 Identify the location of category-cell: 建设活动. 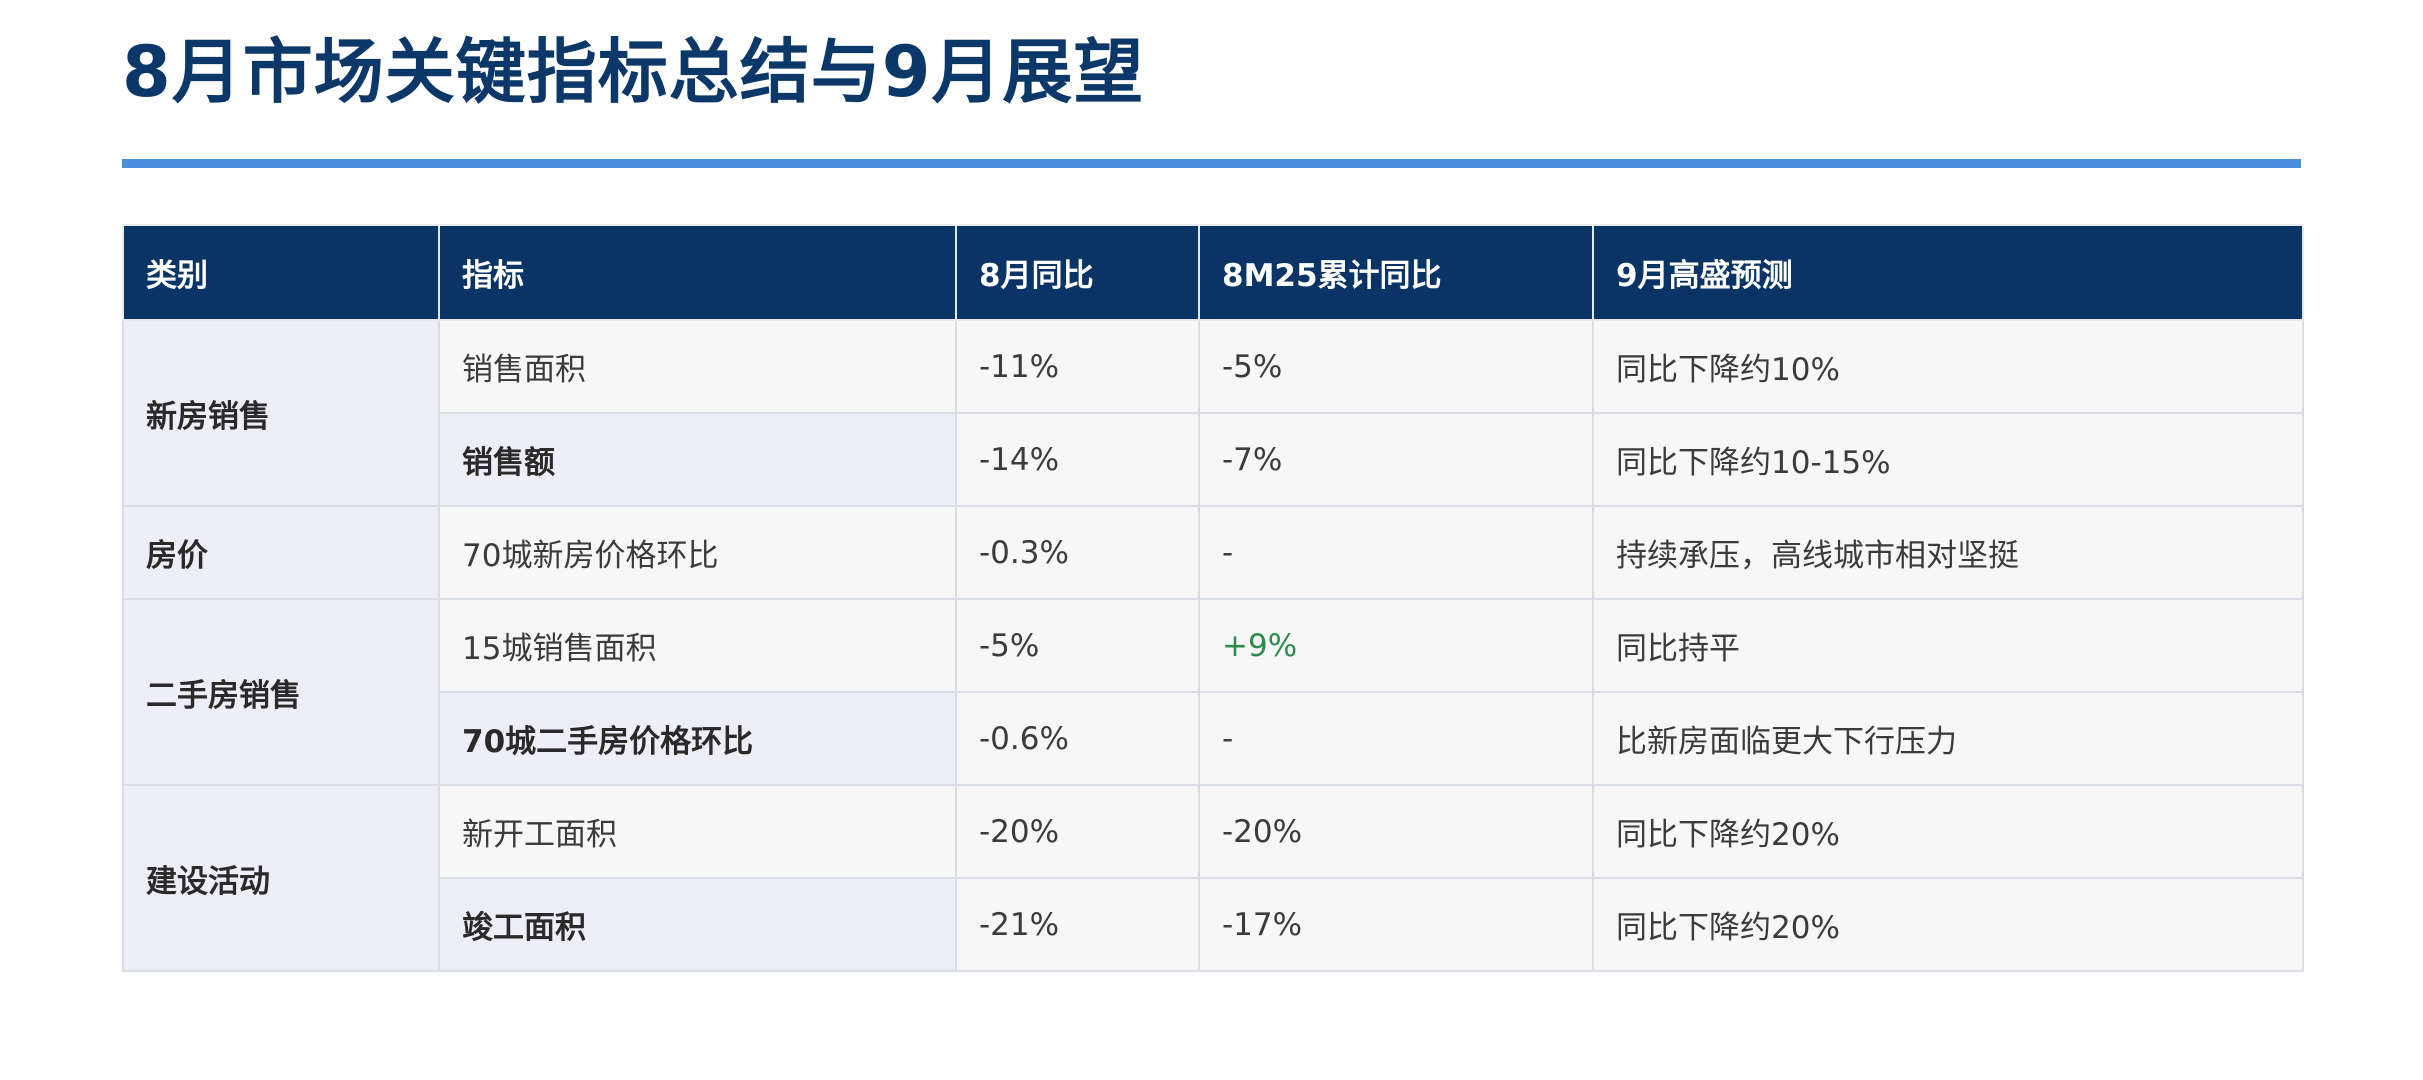
(281, 878).